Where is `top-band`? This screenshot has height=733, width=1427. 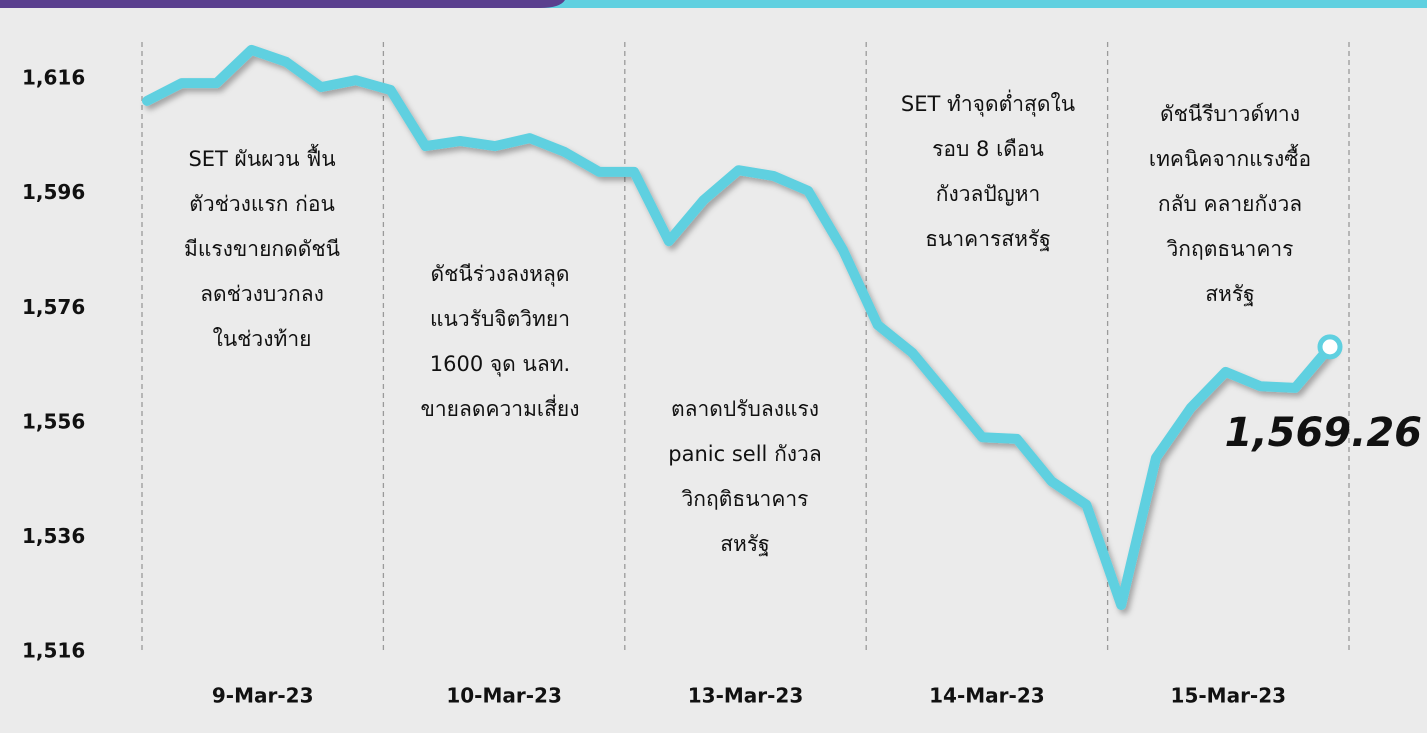
top-band is located at coordinates (983, 4).